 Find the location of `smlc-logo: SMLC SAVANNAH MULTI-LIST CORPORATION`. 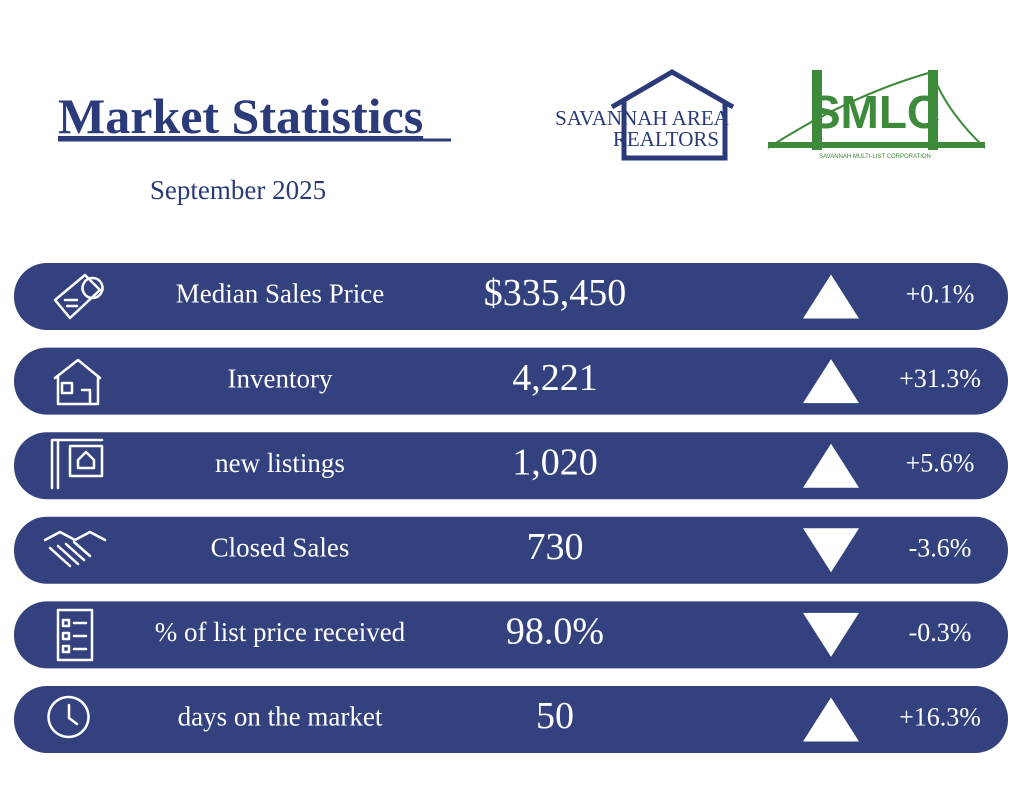

smlc-logo: SMLC SAVANNAH MULTI-LIST CORPORATION is located at coordinates (876, 115).